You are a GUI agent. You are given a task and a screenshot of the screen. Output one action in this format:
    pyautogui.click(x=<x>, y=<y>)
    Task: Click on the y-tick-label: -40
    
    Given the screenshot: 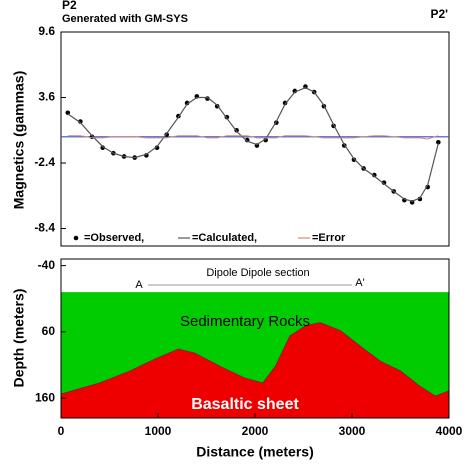 What is the action you would take?
    pyautogui.click(x=47, y=265)
    